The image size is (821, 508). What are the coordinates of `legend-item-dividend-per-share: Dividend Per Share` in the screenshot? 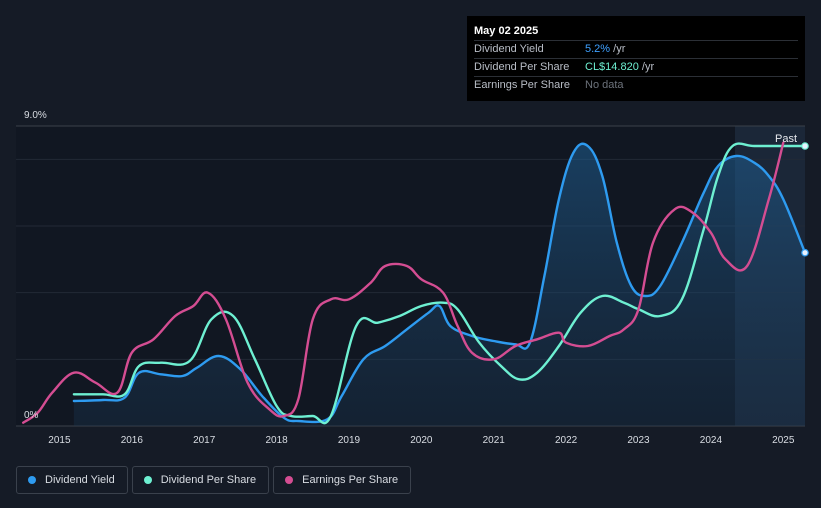 It's located at (200, 480).